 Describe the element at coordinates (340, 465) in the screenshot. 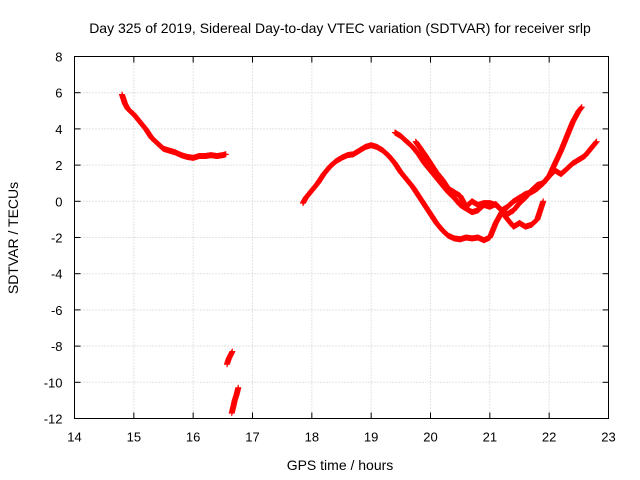

I see `x-axis-label: GPS time / hours` at that location.